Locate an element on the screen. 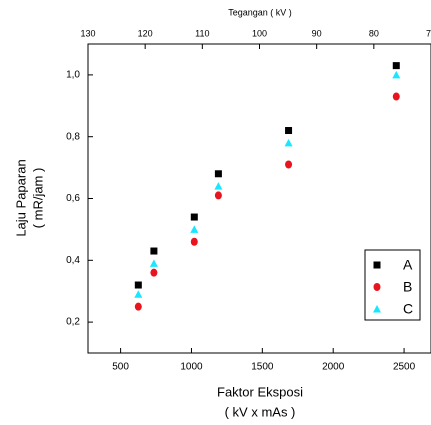 The image size is (431, 425). y-tick-label: 0,6 is located at coordinates (73, 198).